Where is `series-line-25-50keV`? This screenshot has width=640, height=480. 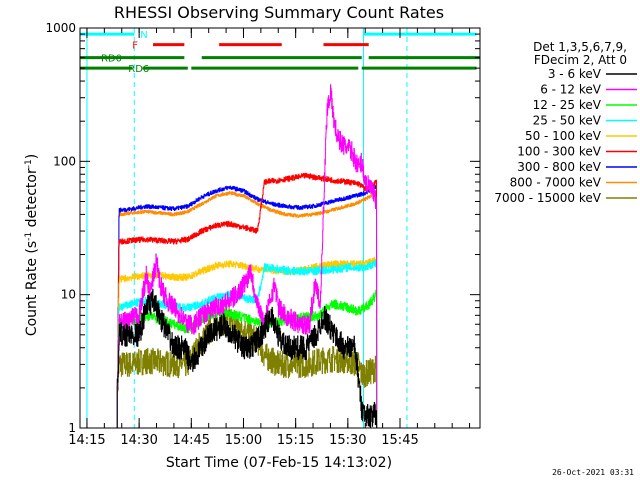
series-line-25-50keV is located at coordinates (247, 343).